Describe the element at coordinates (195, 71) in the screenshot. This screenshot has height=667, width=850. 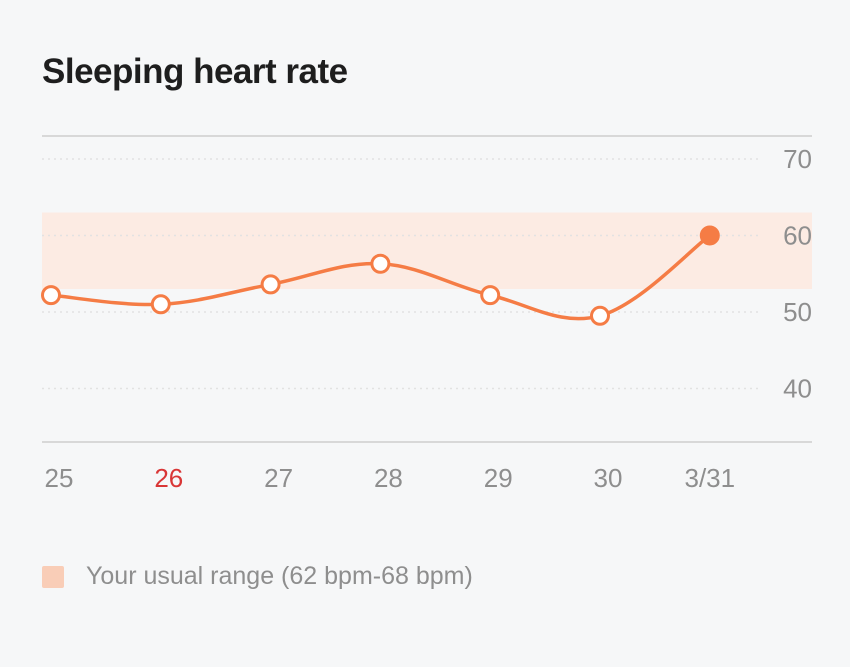
I see `chart-title: Sleeping heart rate` at that location.